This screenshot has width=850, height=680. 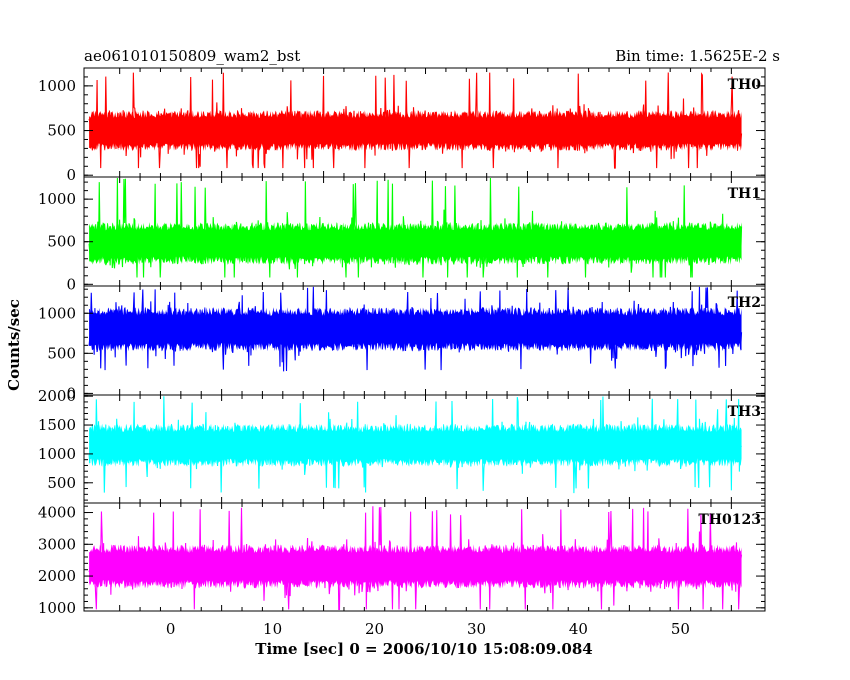 I want to click on panel-label-th3: TH3, so click(x=744, y=412).